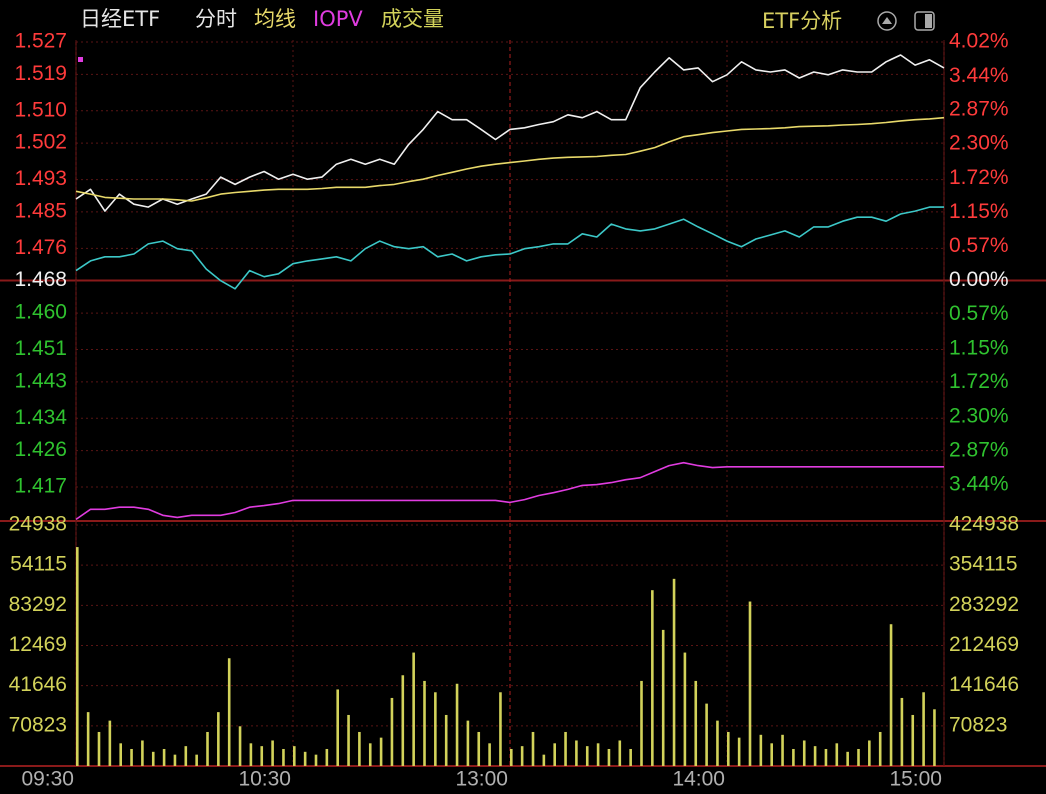 Image resolution: width=1046 pixels, height=794 pixels. Describe the element at coordinates (924, 21) in the screenshot. I see `panel-icon` at that location.